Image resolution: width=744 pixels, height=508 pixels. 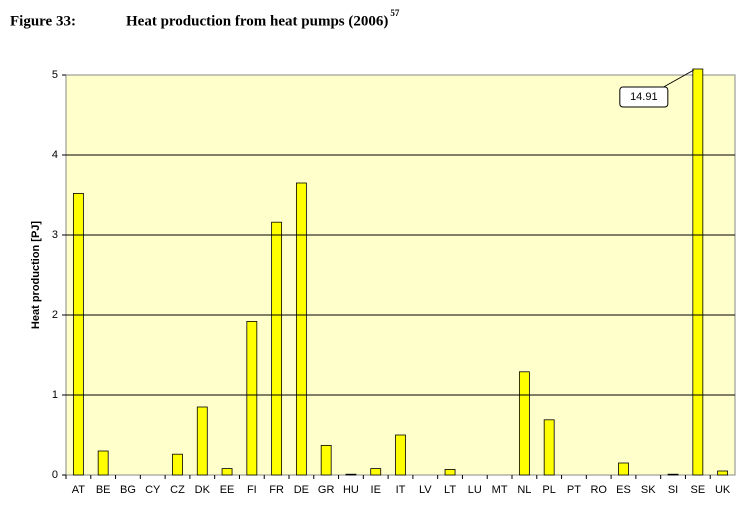 I want to click on footnote: 57, so click(x=395, y=13).